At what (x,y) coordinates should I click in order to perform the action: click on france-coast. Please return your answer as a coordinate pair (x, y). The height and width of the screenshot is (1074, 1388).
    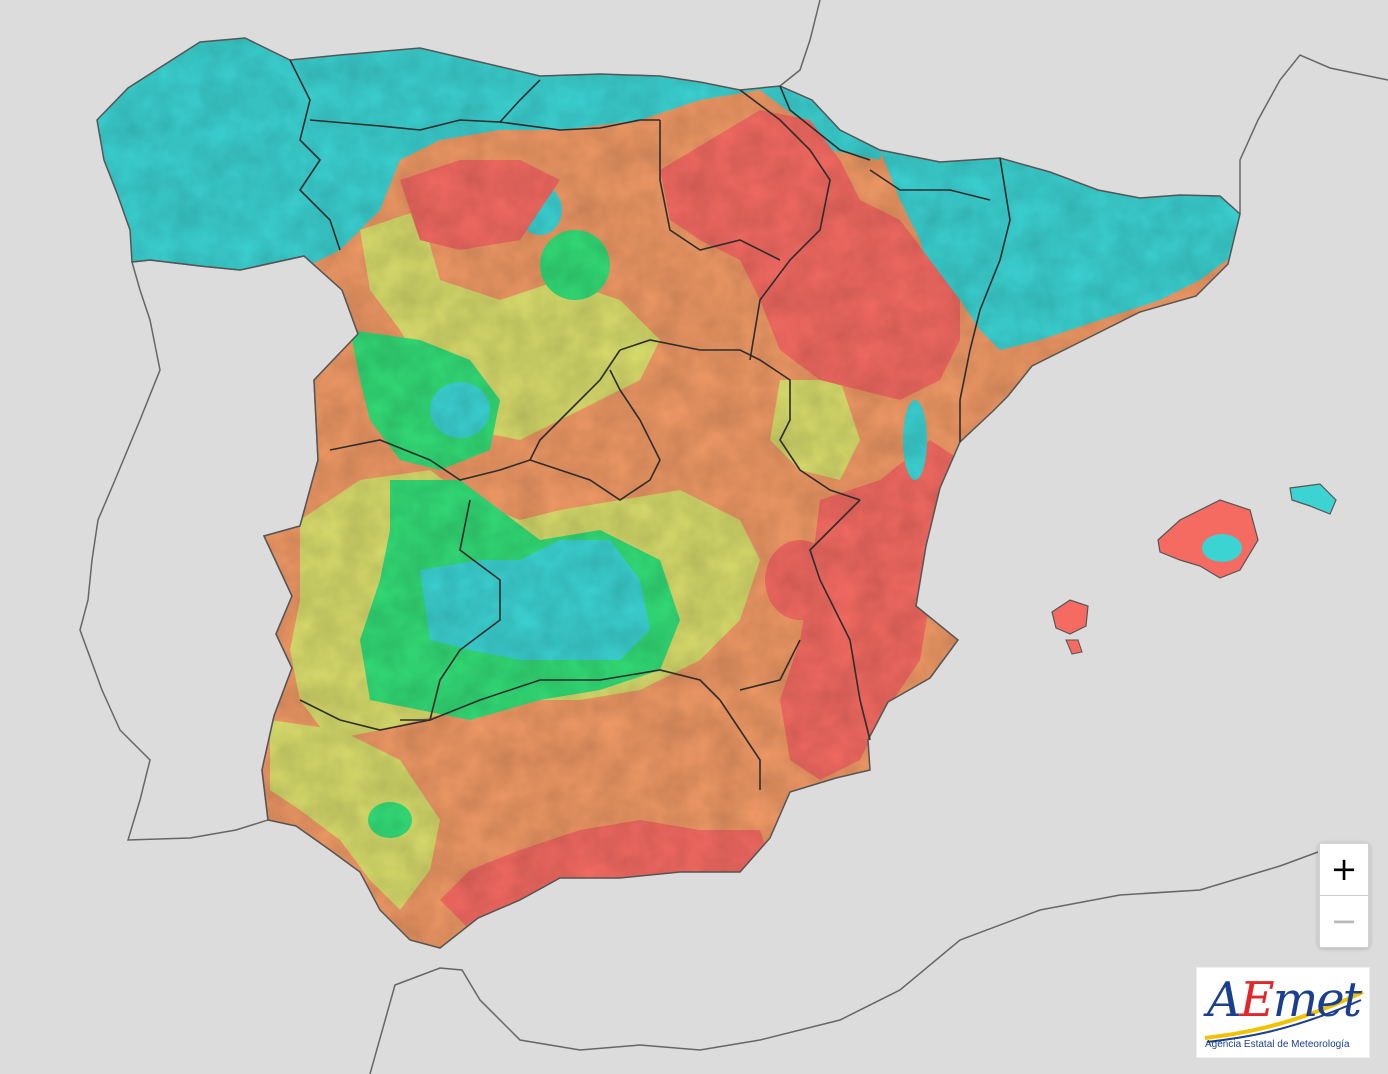
    Looking at the image, I should click on (1313, 134).